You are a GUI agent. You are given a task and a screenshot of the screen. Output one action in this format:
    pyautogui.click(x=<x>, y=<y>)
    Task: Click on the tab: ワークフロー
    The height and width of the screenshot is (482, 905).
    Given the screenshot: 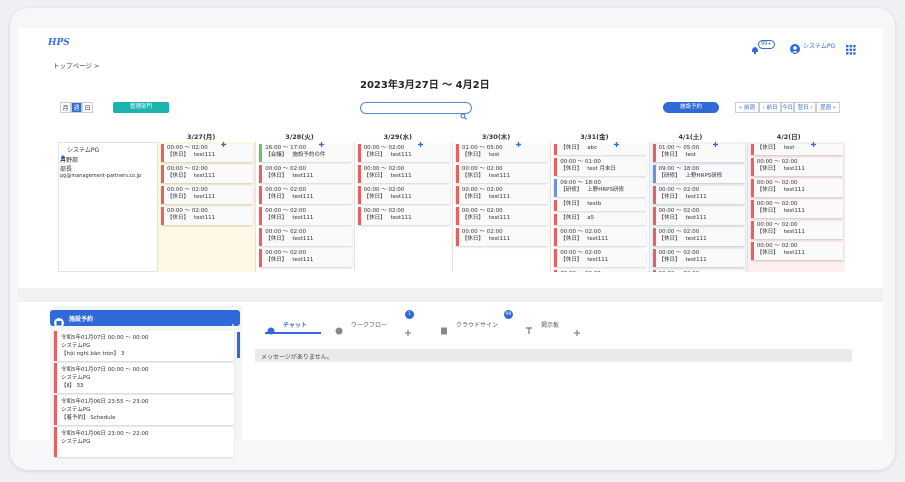 What is the action you would take?
    pyautogui.click(x=369, y=325)
    